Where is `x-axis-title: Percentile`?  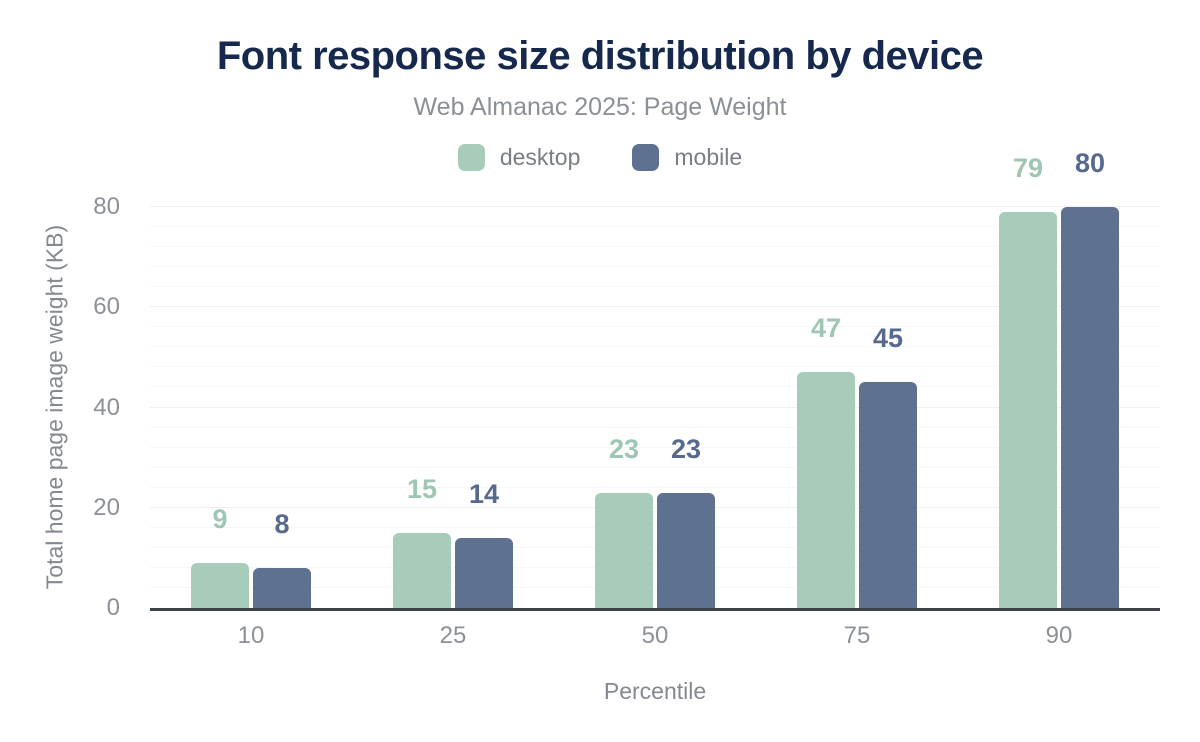
x-axis-title: Percentile is located at coordinates (655, 691).